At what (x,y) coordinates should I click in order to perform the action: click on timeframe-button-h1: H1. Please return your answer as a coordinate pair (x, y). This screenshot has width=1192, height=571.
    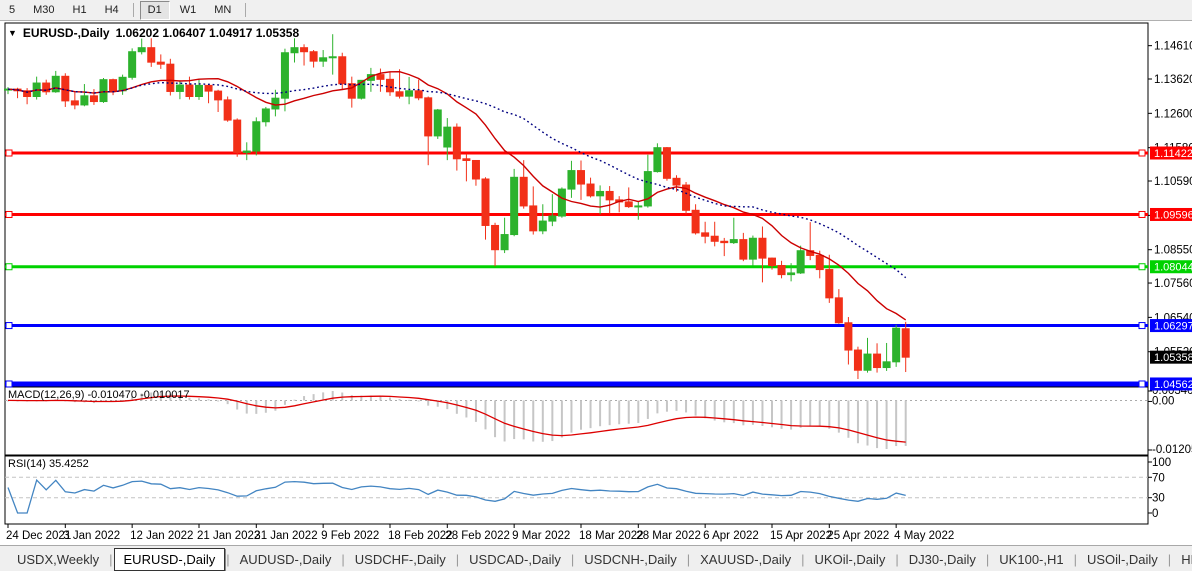
    Looking at the image, I should click on (79, 9).